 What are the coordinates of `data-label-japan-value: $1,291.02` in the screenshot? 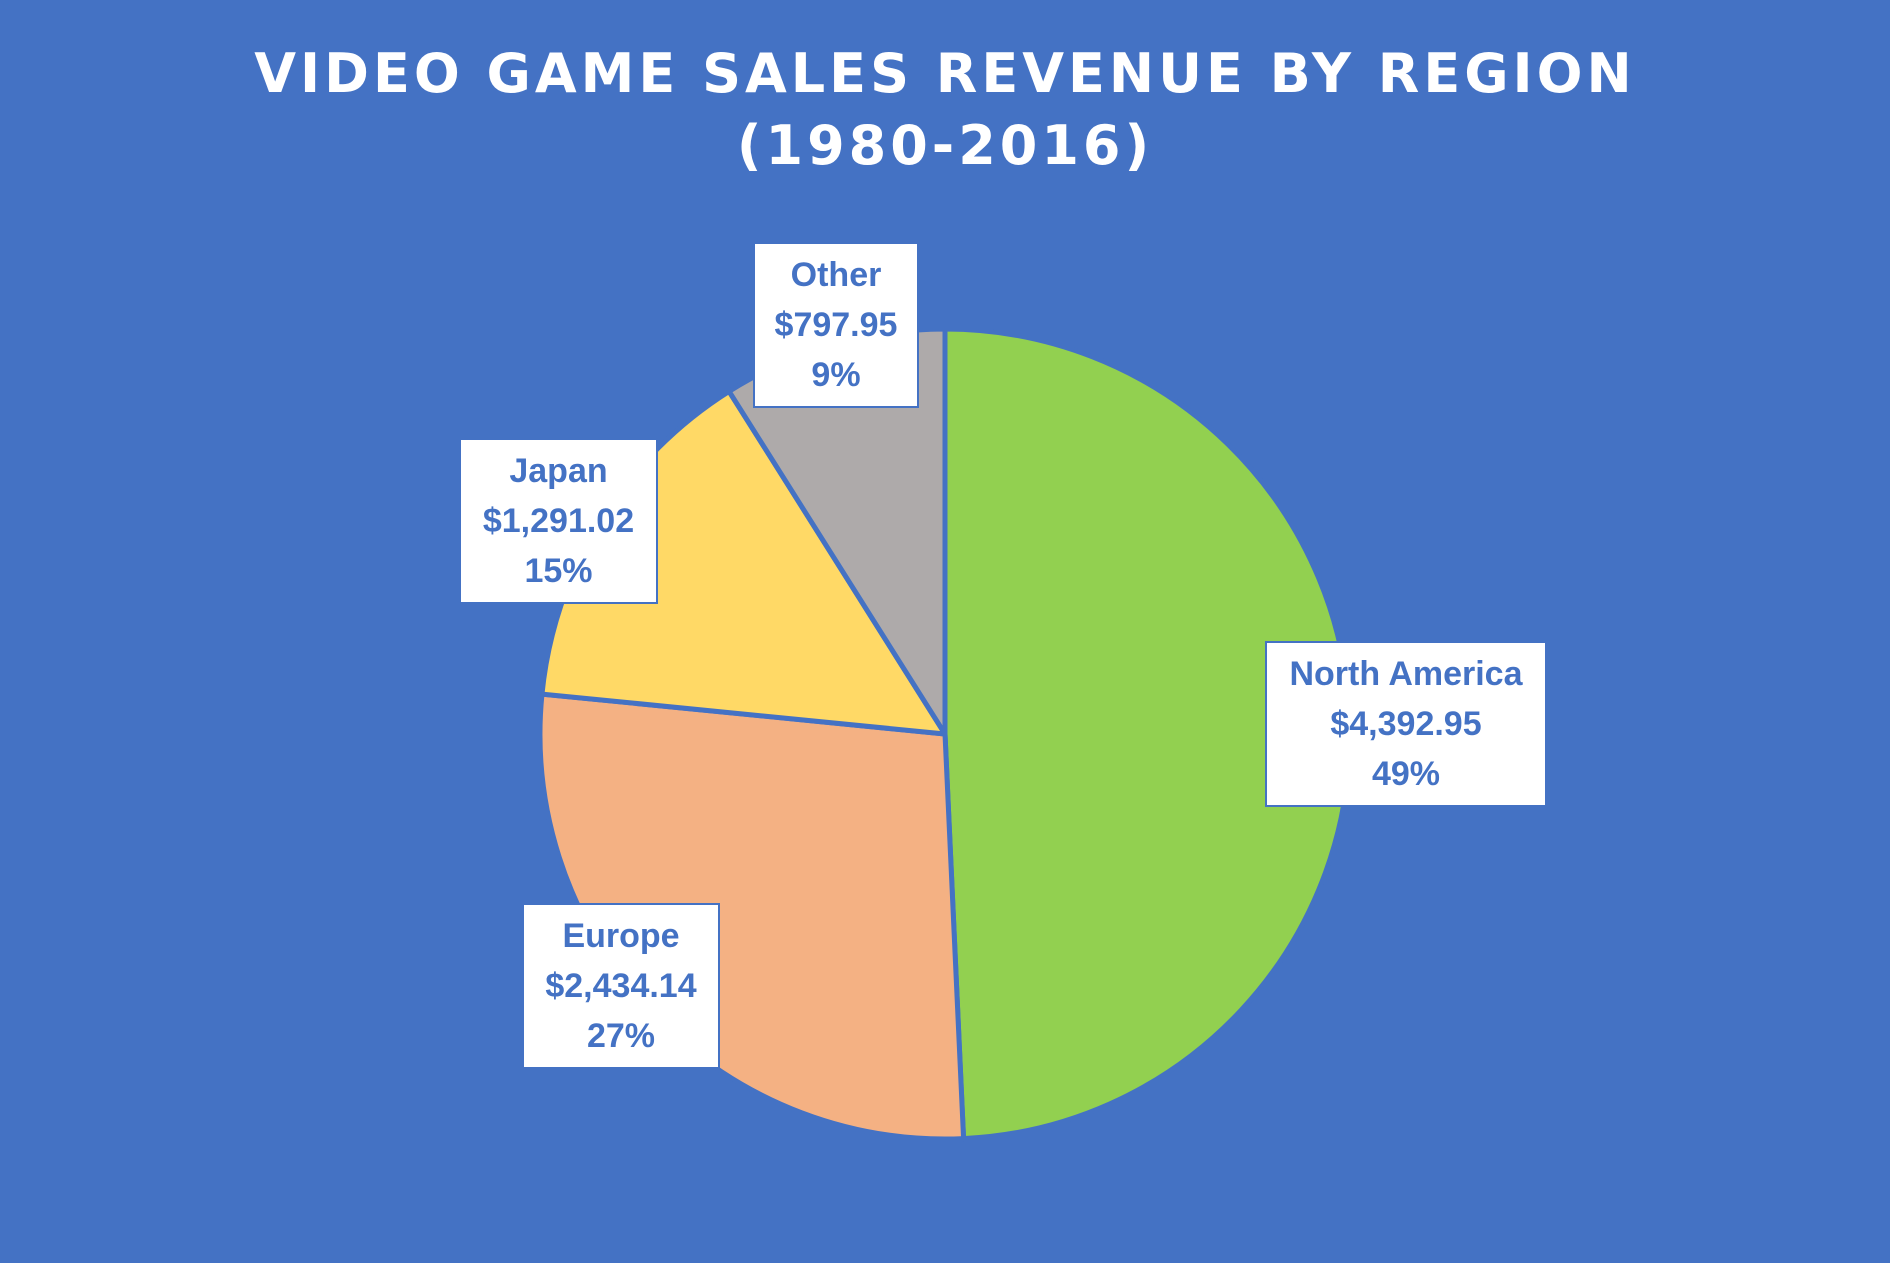 It's located at (558, 521).